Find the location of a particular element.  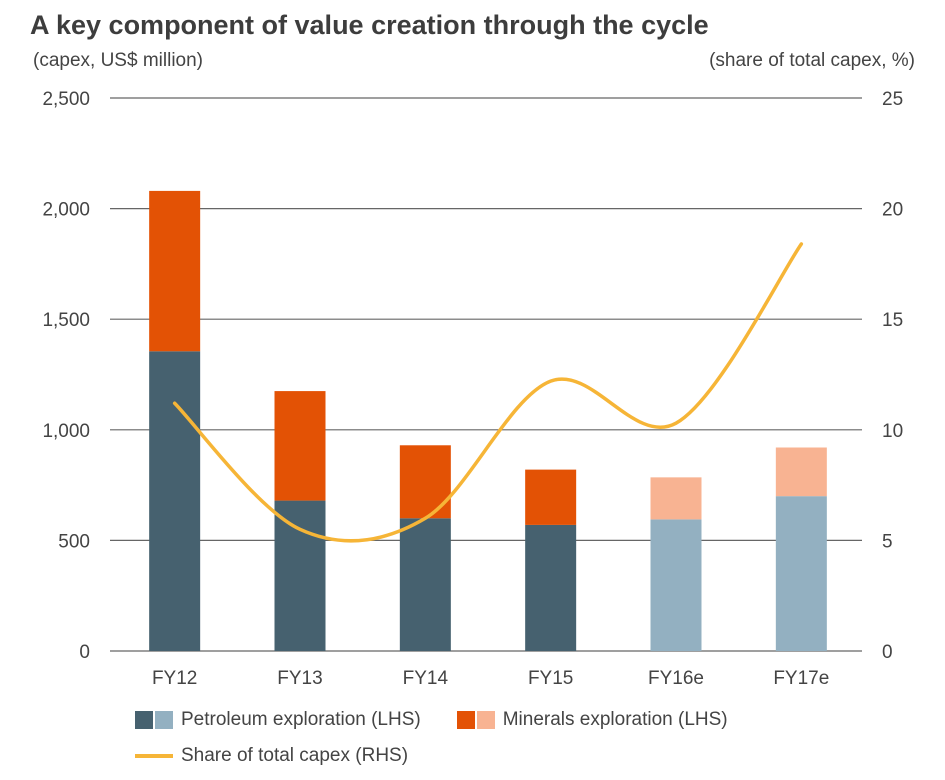

bar-minerals-fy17e is located at coordinates (801, 472).